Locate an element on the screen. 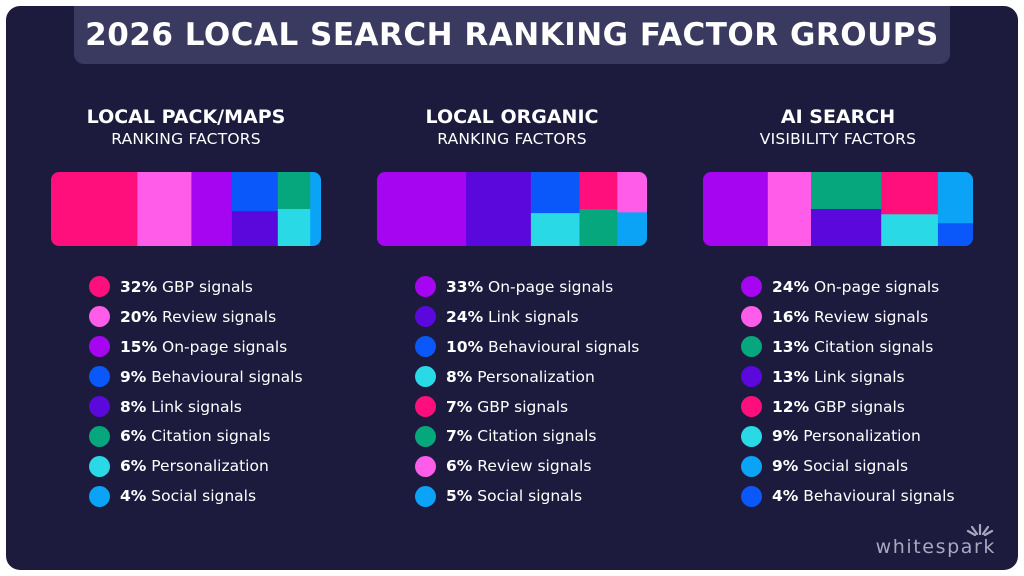  legend-item-review-signals: 20% Review signals is located at coordinates (209, 317).